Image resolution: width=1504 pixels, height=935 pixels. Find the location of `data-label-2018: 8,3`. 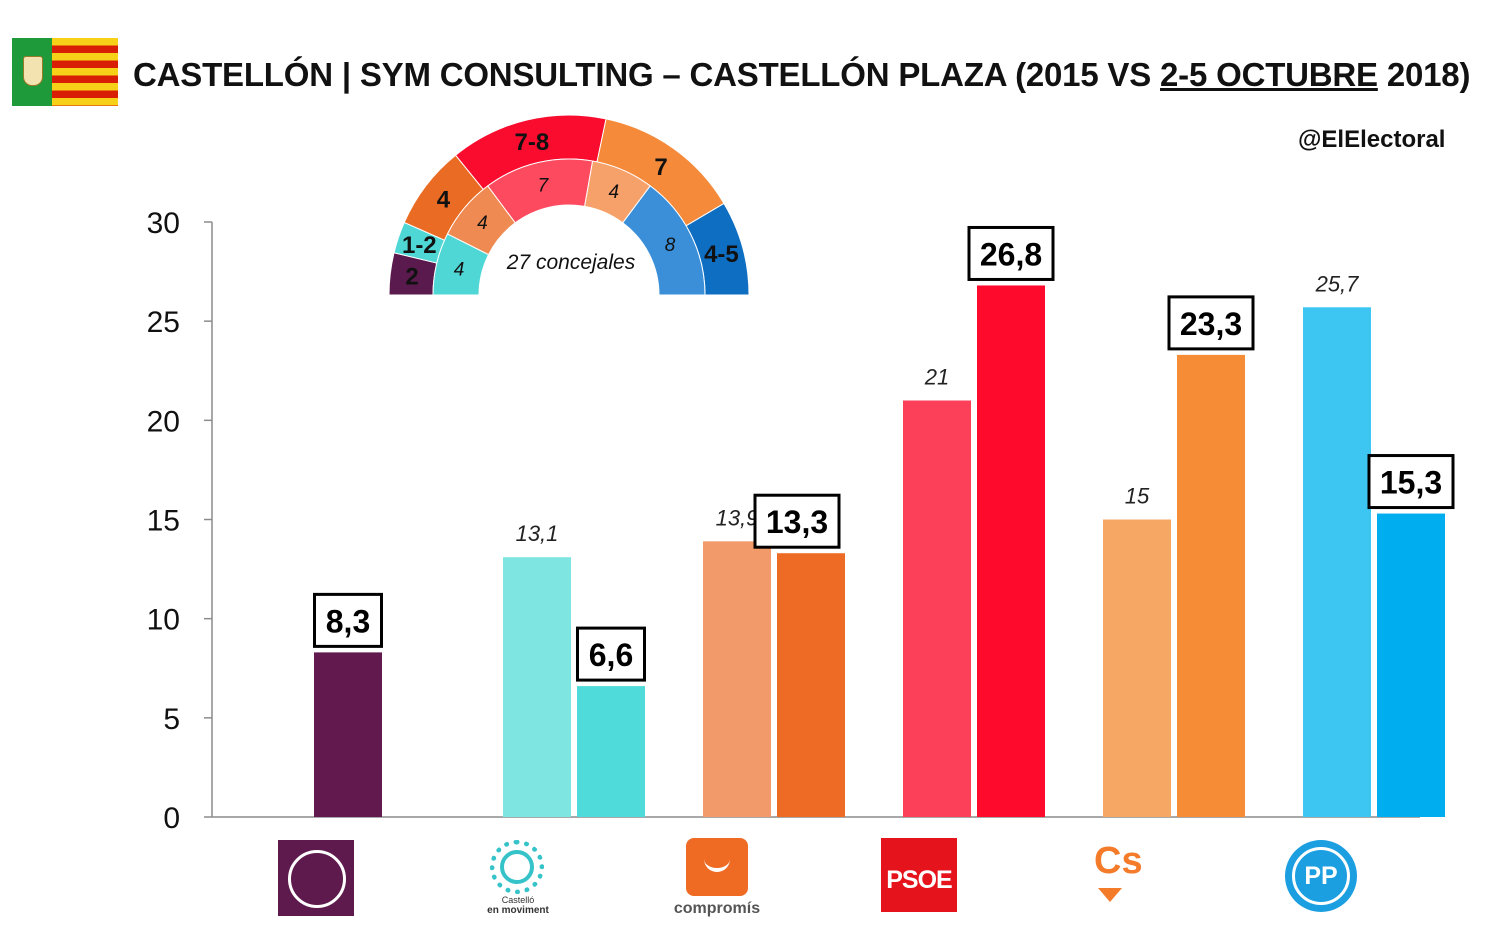

data-label-2018: 8,3 is located at coordinates (348, 621).